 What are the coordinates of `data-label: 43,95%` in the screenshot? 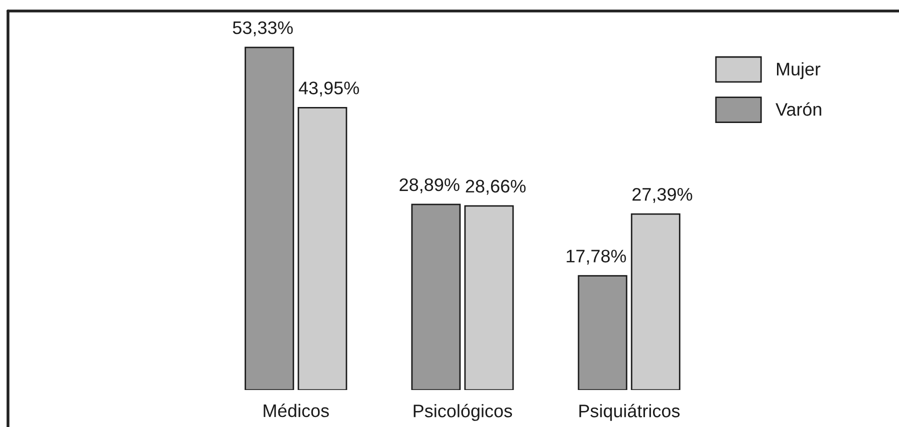 It's located at (328, 89).